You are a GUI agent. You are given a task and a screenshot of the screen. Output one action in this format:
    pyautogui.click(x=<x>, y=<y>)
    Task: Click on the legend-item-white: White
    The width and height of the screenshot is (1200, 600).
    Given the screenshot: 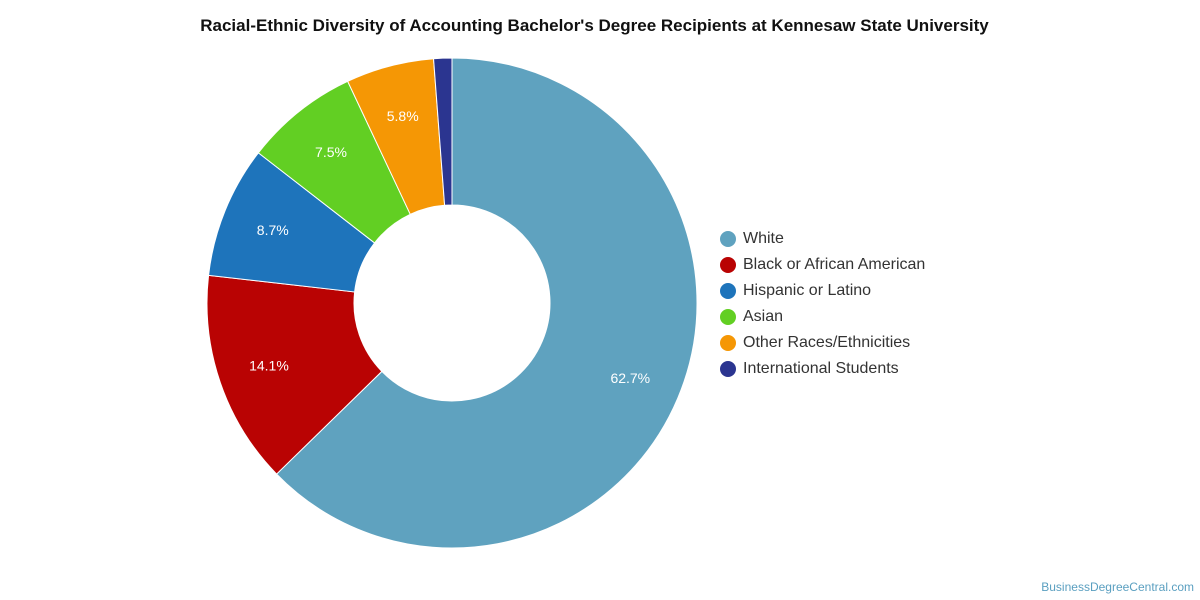 What is the action you would take?
    pyautogui.click(x=822, y=239)
    